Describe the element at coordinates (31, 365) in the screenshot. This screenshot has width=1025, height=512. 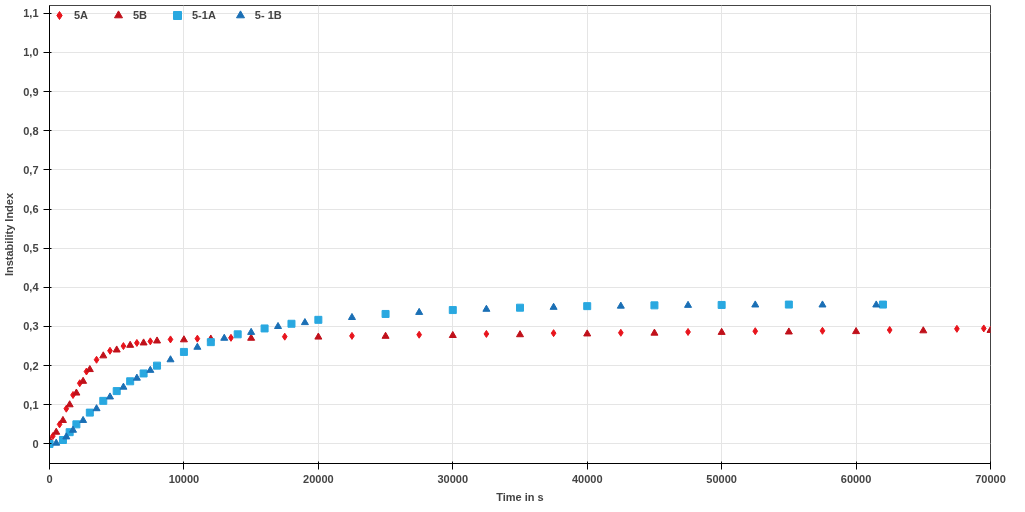
I see `y-tick-label: 0,2` at that location.